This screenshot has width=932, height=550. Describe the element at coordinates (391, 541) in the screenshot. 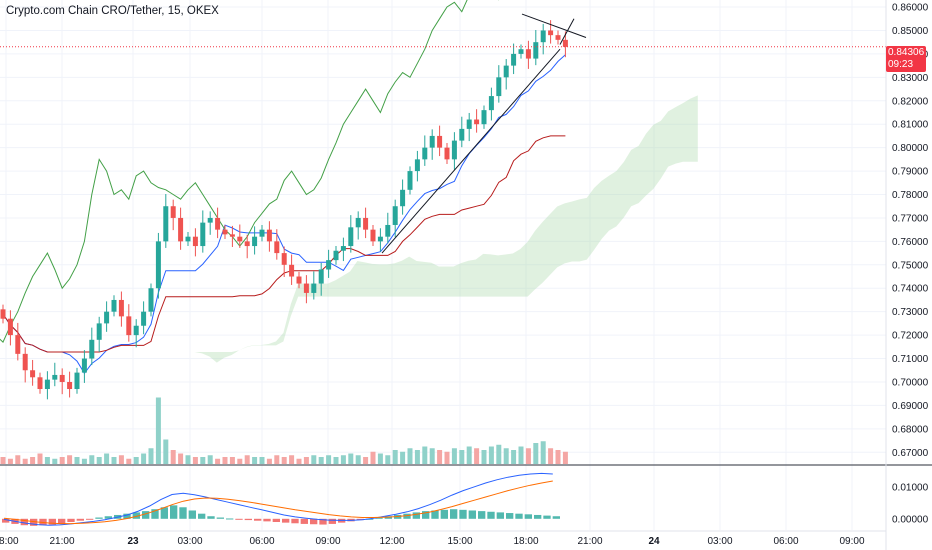

I see `time-tick-label: 12:00` at that location.